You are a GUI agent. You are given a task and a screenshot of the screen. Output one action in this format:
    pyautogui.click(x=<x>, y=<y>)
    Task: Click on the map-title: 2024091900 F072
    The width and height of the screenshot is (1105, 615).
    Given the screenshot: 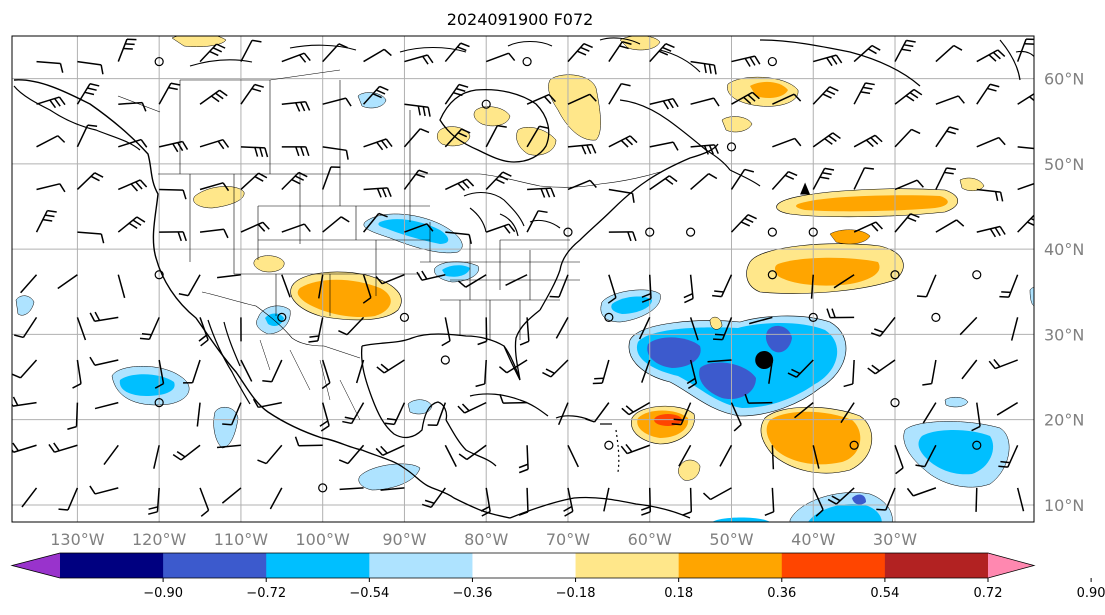 What is the action you would take?
    pyautogui.click(x=520, y=19)
    